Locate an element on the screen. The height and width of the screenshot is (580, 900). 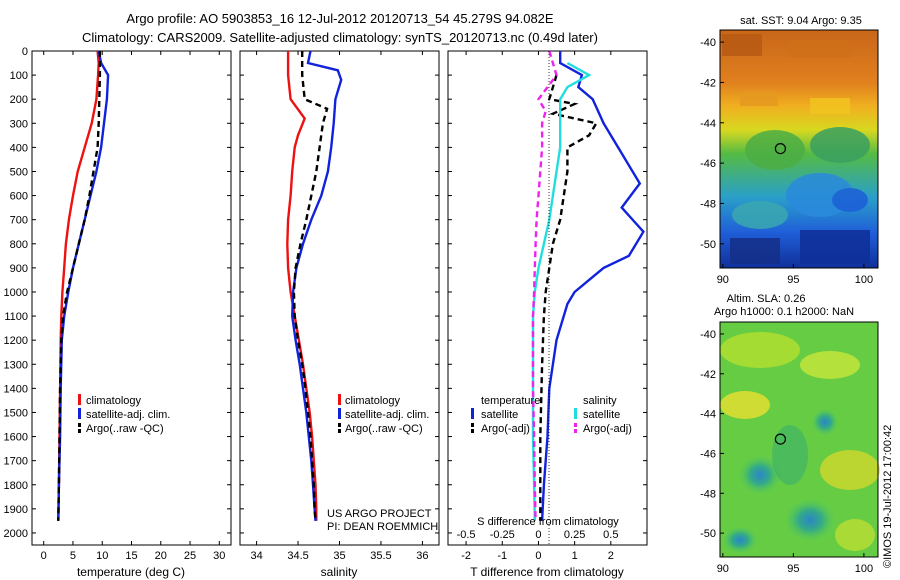
legend-label-temp-satellite: satellite is located at coordinates (499, 415).